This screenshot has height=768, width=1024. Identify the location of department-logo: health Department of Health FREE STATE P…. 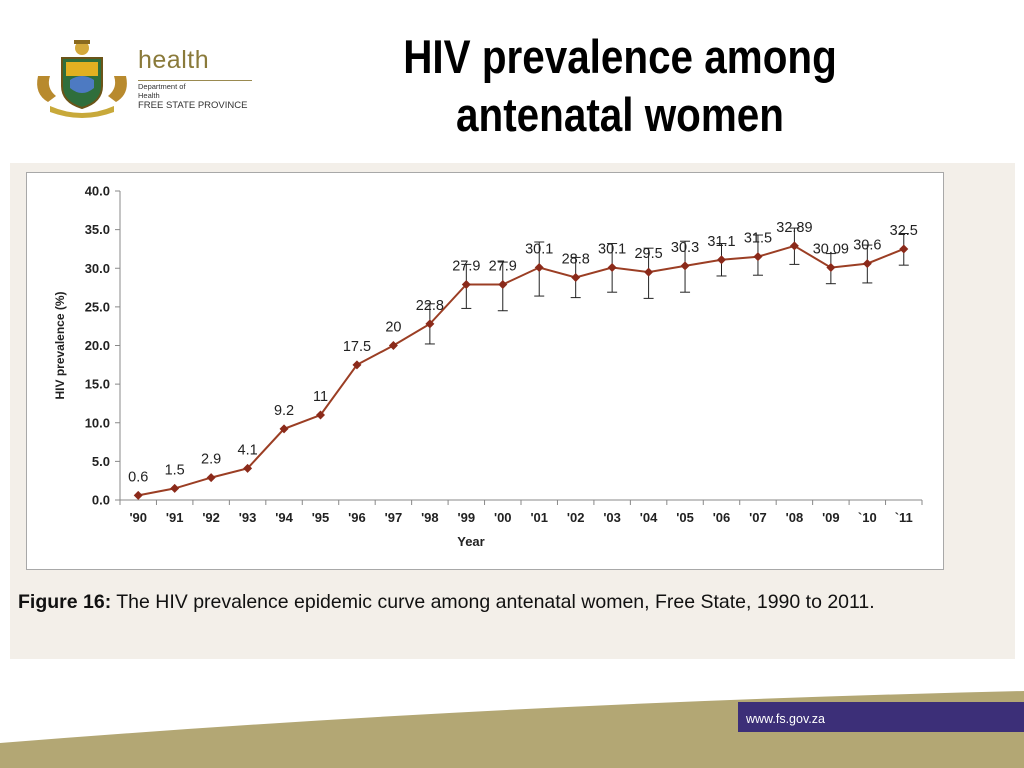
(150, 79).